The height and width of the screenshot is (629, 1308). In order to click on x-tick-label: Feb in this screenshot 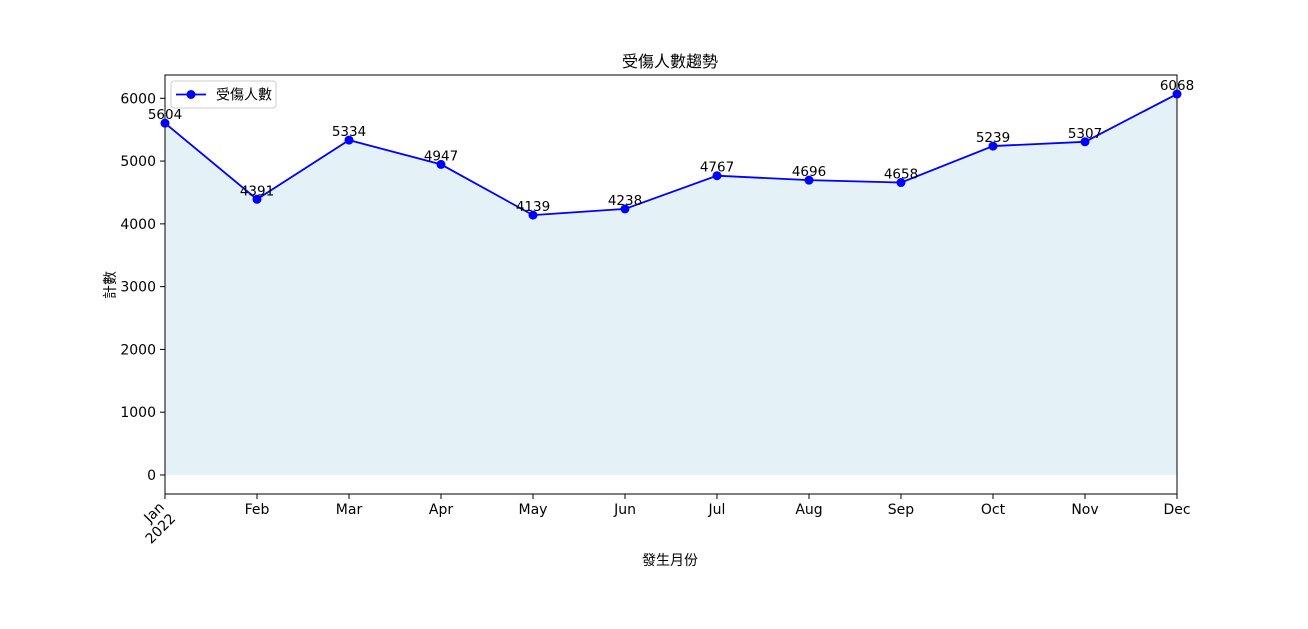, I will do `click(257, 510)`.